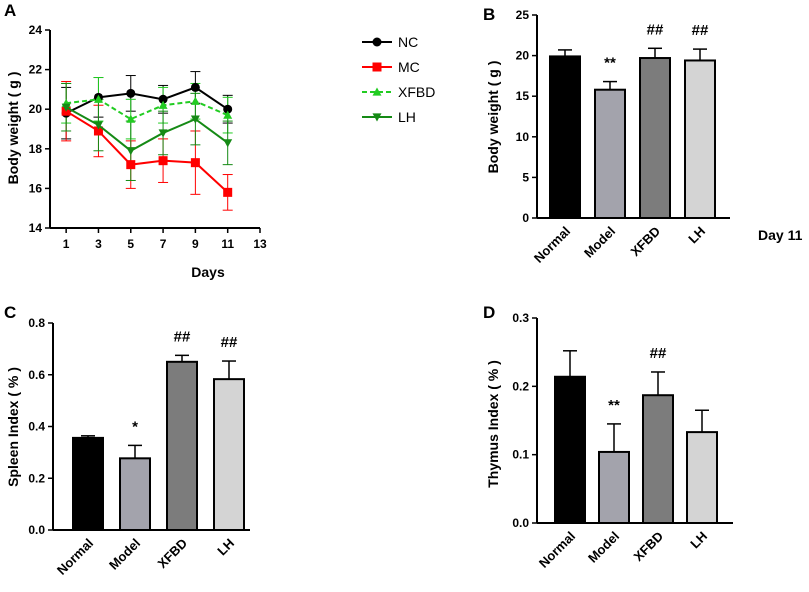 The height and width of the screenshot is (592, 809). Describe the element at coordinates (702, 477) in the screenshot. I see `panel-d-bar-lh` at that location.